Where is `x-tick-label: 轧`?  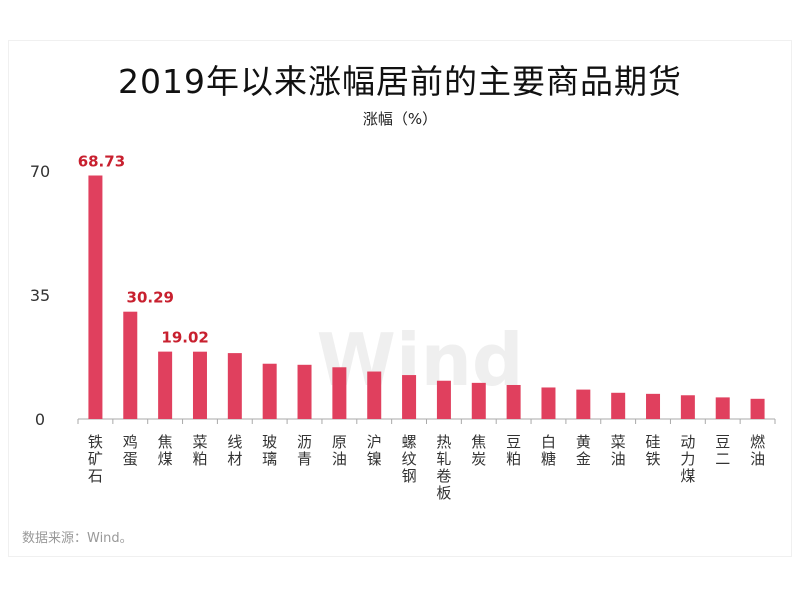 x-tick-label: 轧 is located at coordinates (443, 459).